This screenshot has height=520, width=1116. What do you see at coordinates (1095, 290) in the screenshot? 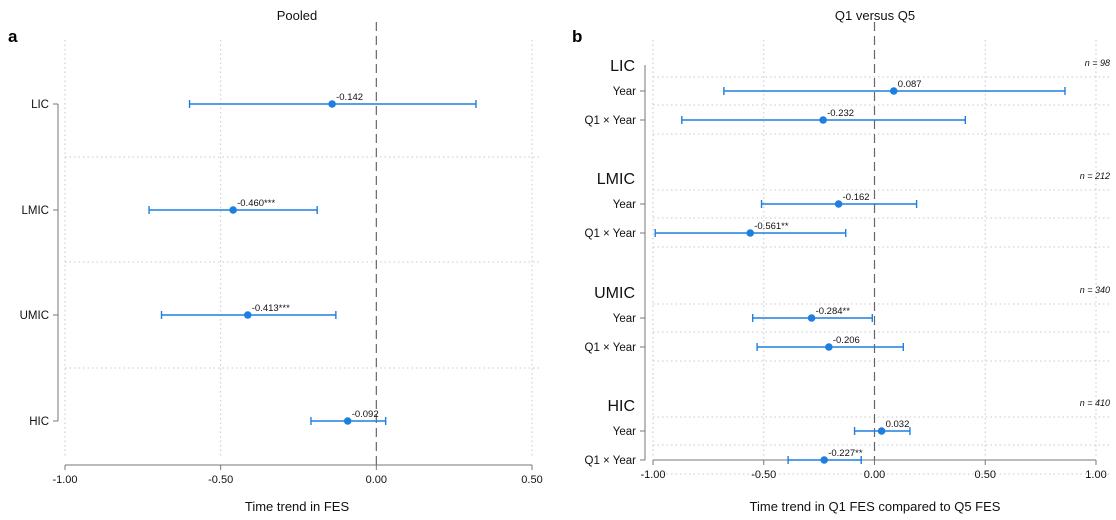
I see `sample-size-label: n = 340` at bounding box center [1095, 290].